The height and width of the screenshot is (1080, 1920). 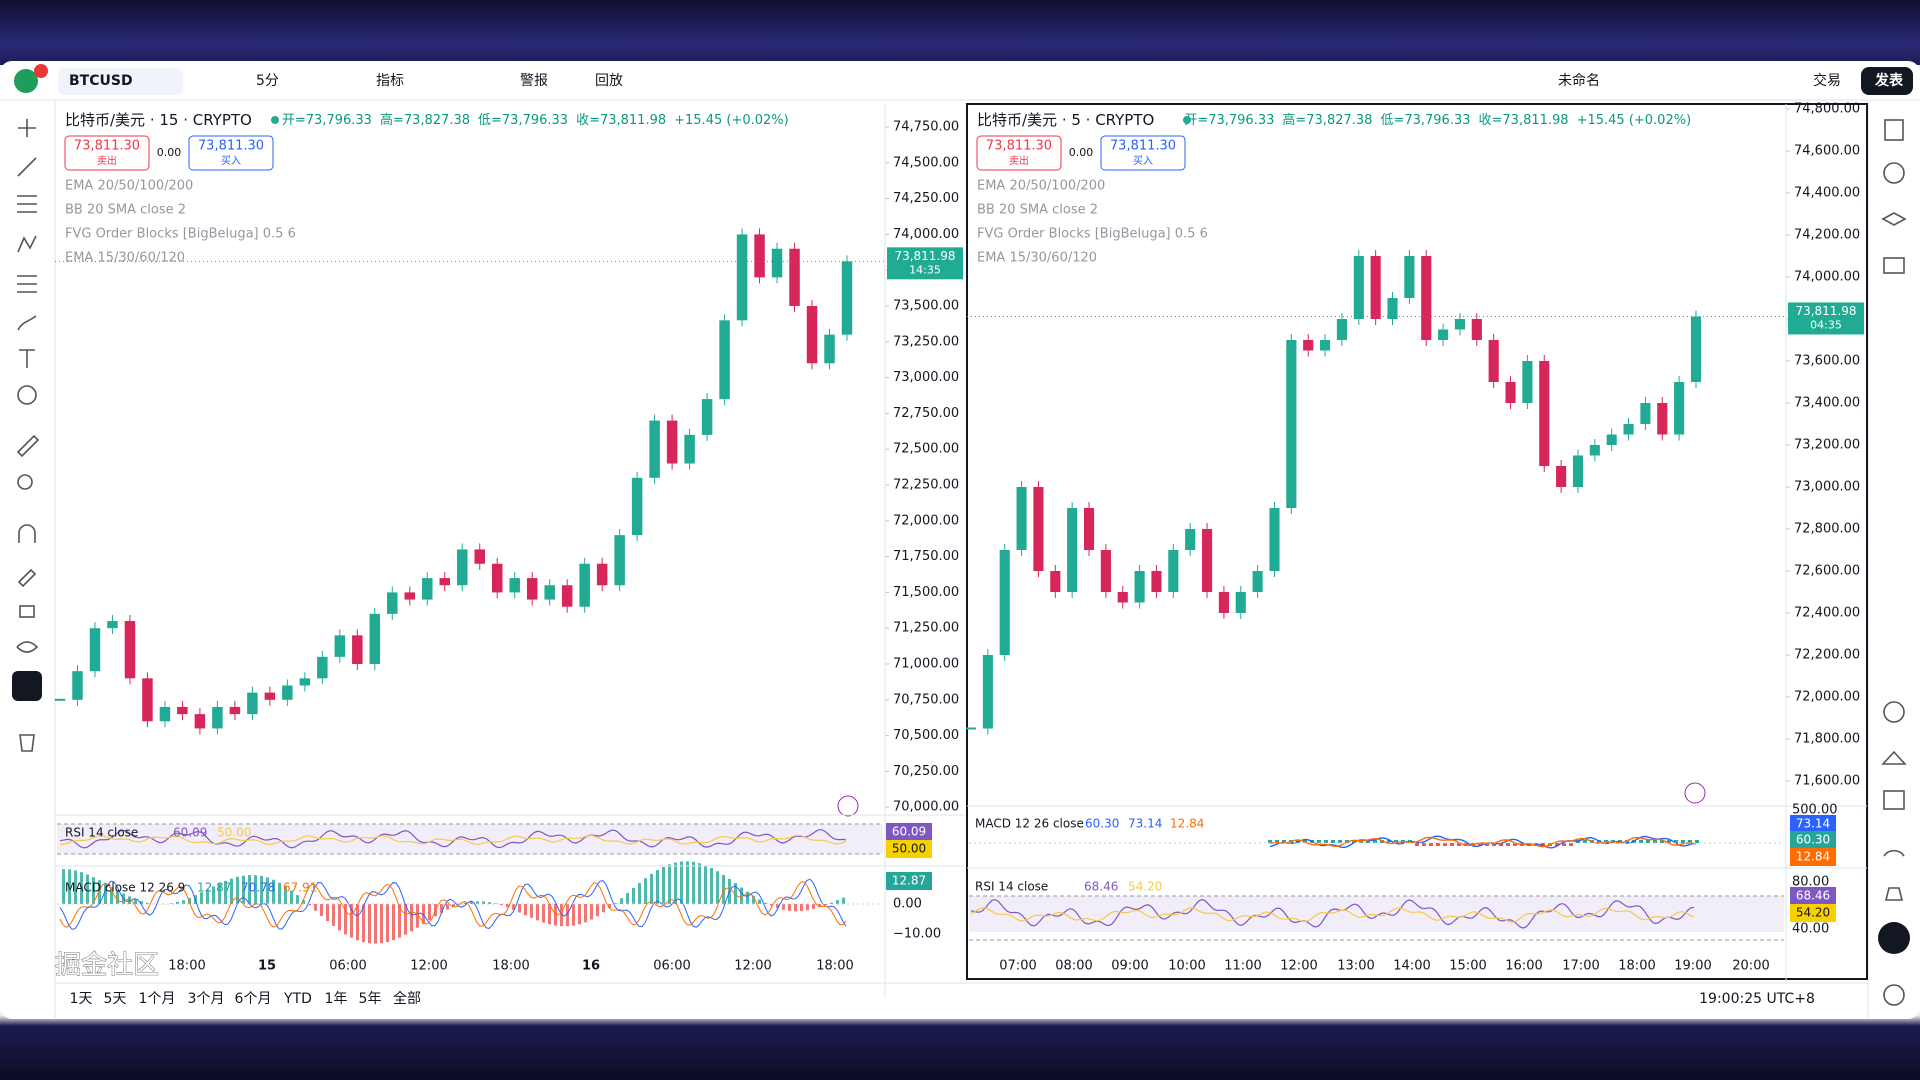 What do you see at coordinates (407, 998) in the screenshot?
I see `range-button: 全部` at bounding box center [407, 998].